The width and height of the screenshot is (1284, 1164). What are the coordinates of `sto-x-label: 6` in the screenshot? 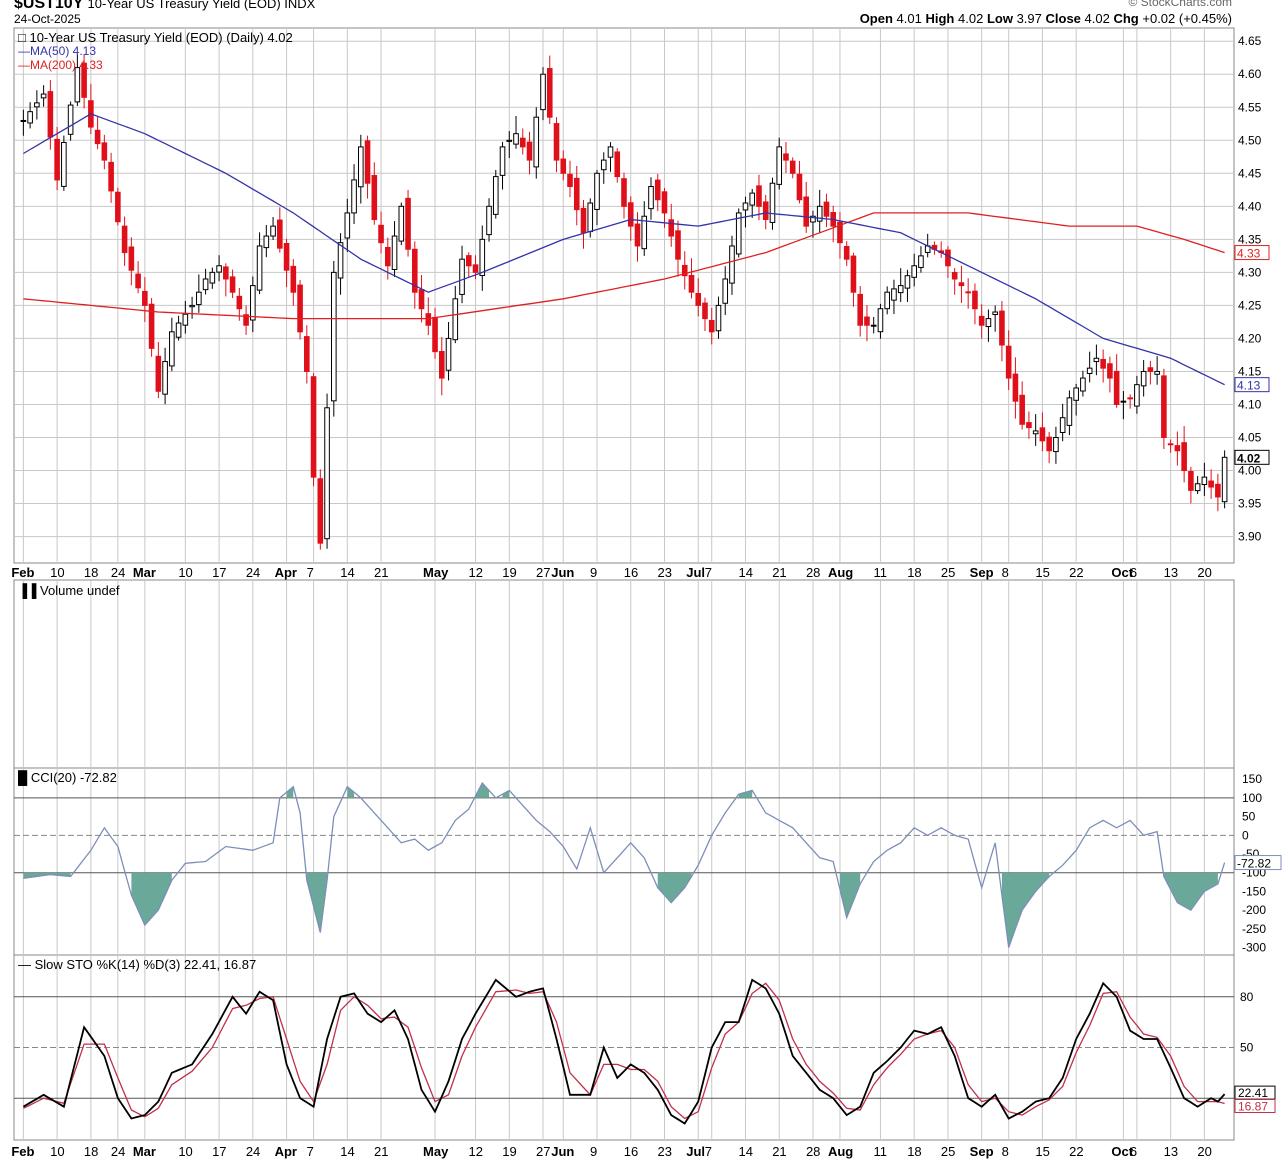 It's located at (1133, 1151).